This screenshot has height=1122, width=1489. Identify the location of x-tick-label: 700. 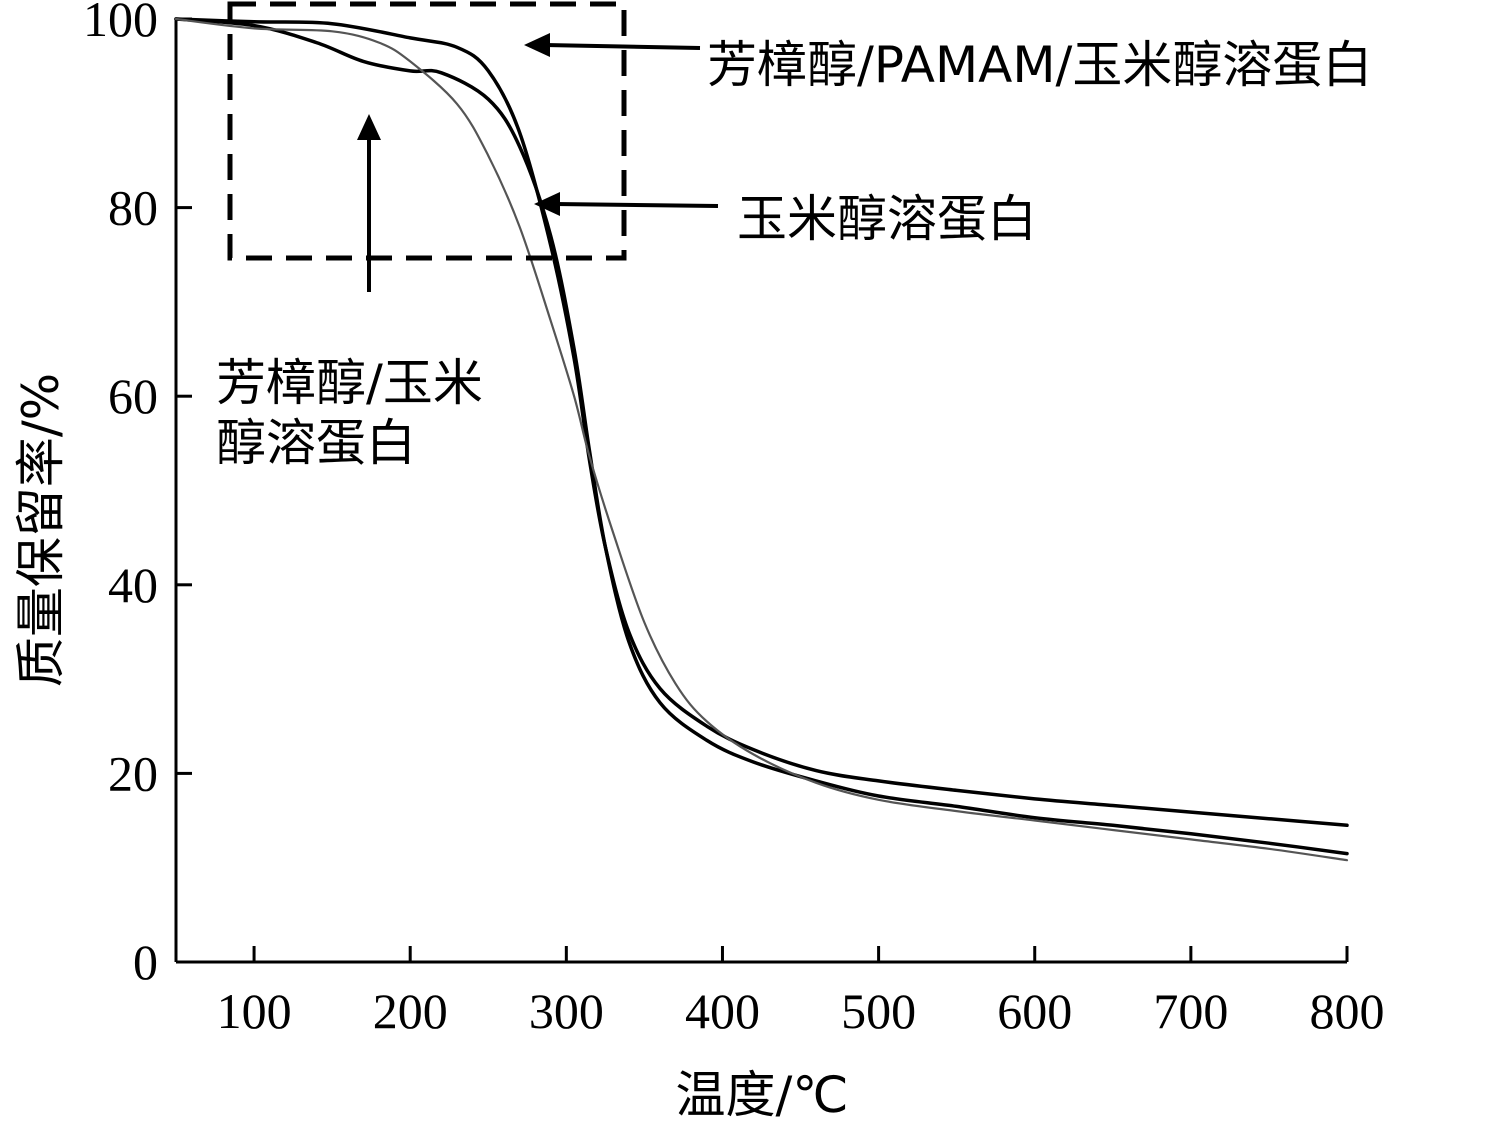
(1190, 1011).